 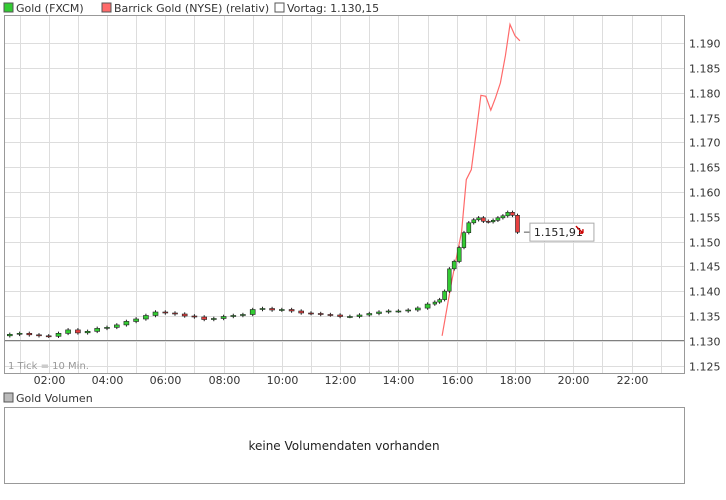 What do you see at coordinates (705, 342) in the screenshot?
I see `y-tick-label: 1.130` at bounding box center [705, 342].